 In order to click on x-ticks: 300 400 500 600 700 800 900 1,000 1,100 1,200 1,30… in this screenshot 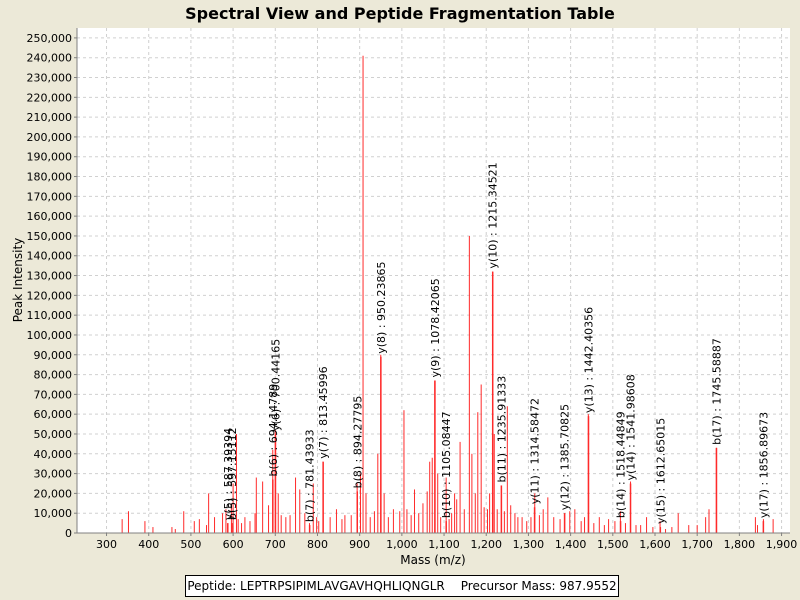, I will do `click(446, 542)`.